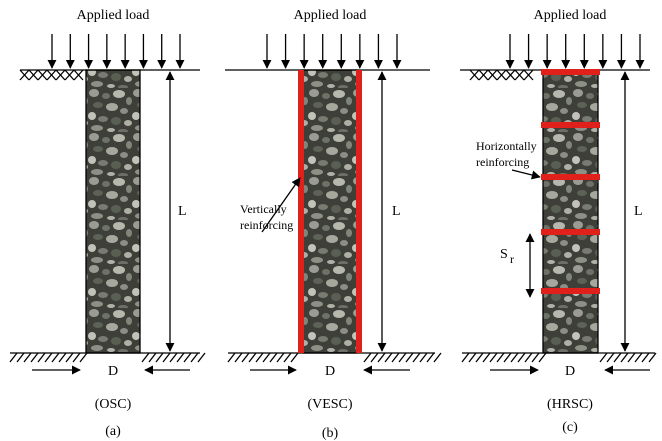 The height and width of the screenshot is (441, 662). What do you see at coordinates (329, 404) in the screenshot?
I see `type-label: (VESC)` at bounding box center [329, 404].